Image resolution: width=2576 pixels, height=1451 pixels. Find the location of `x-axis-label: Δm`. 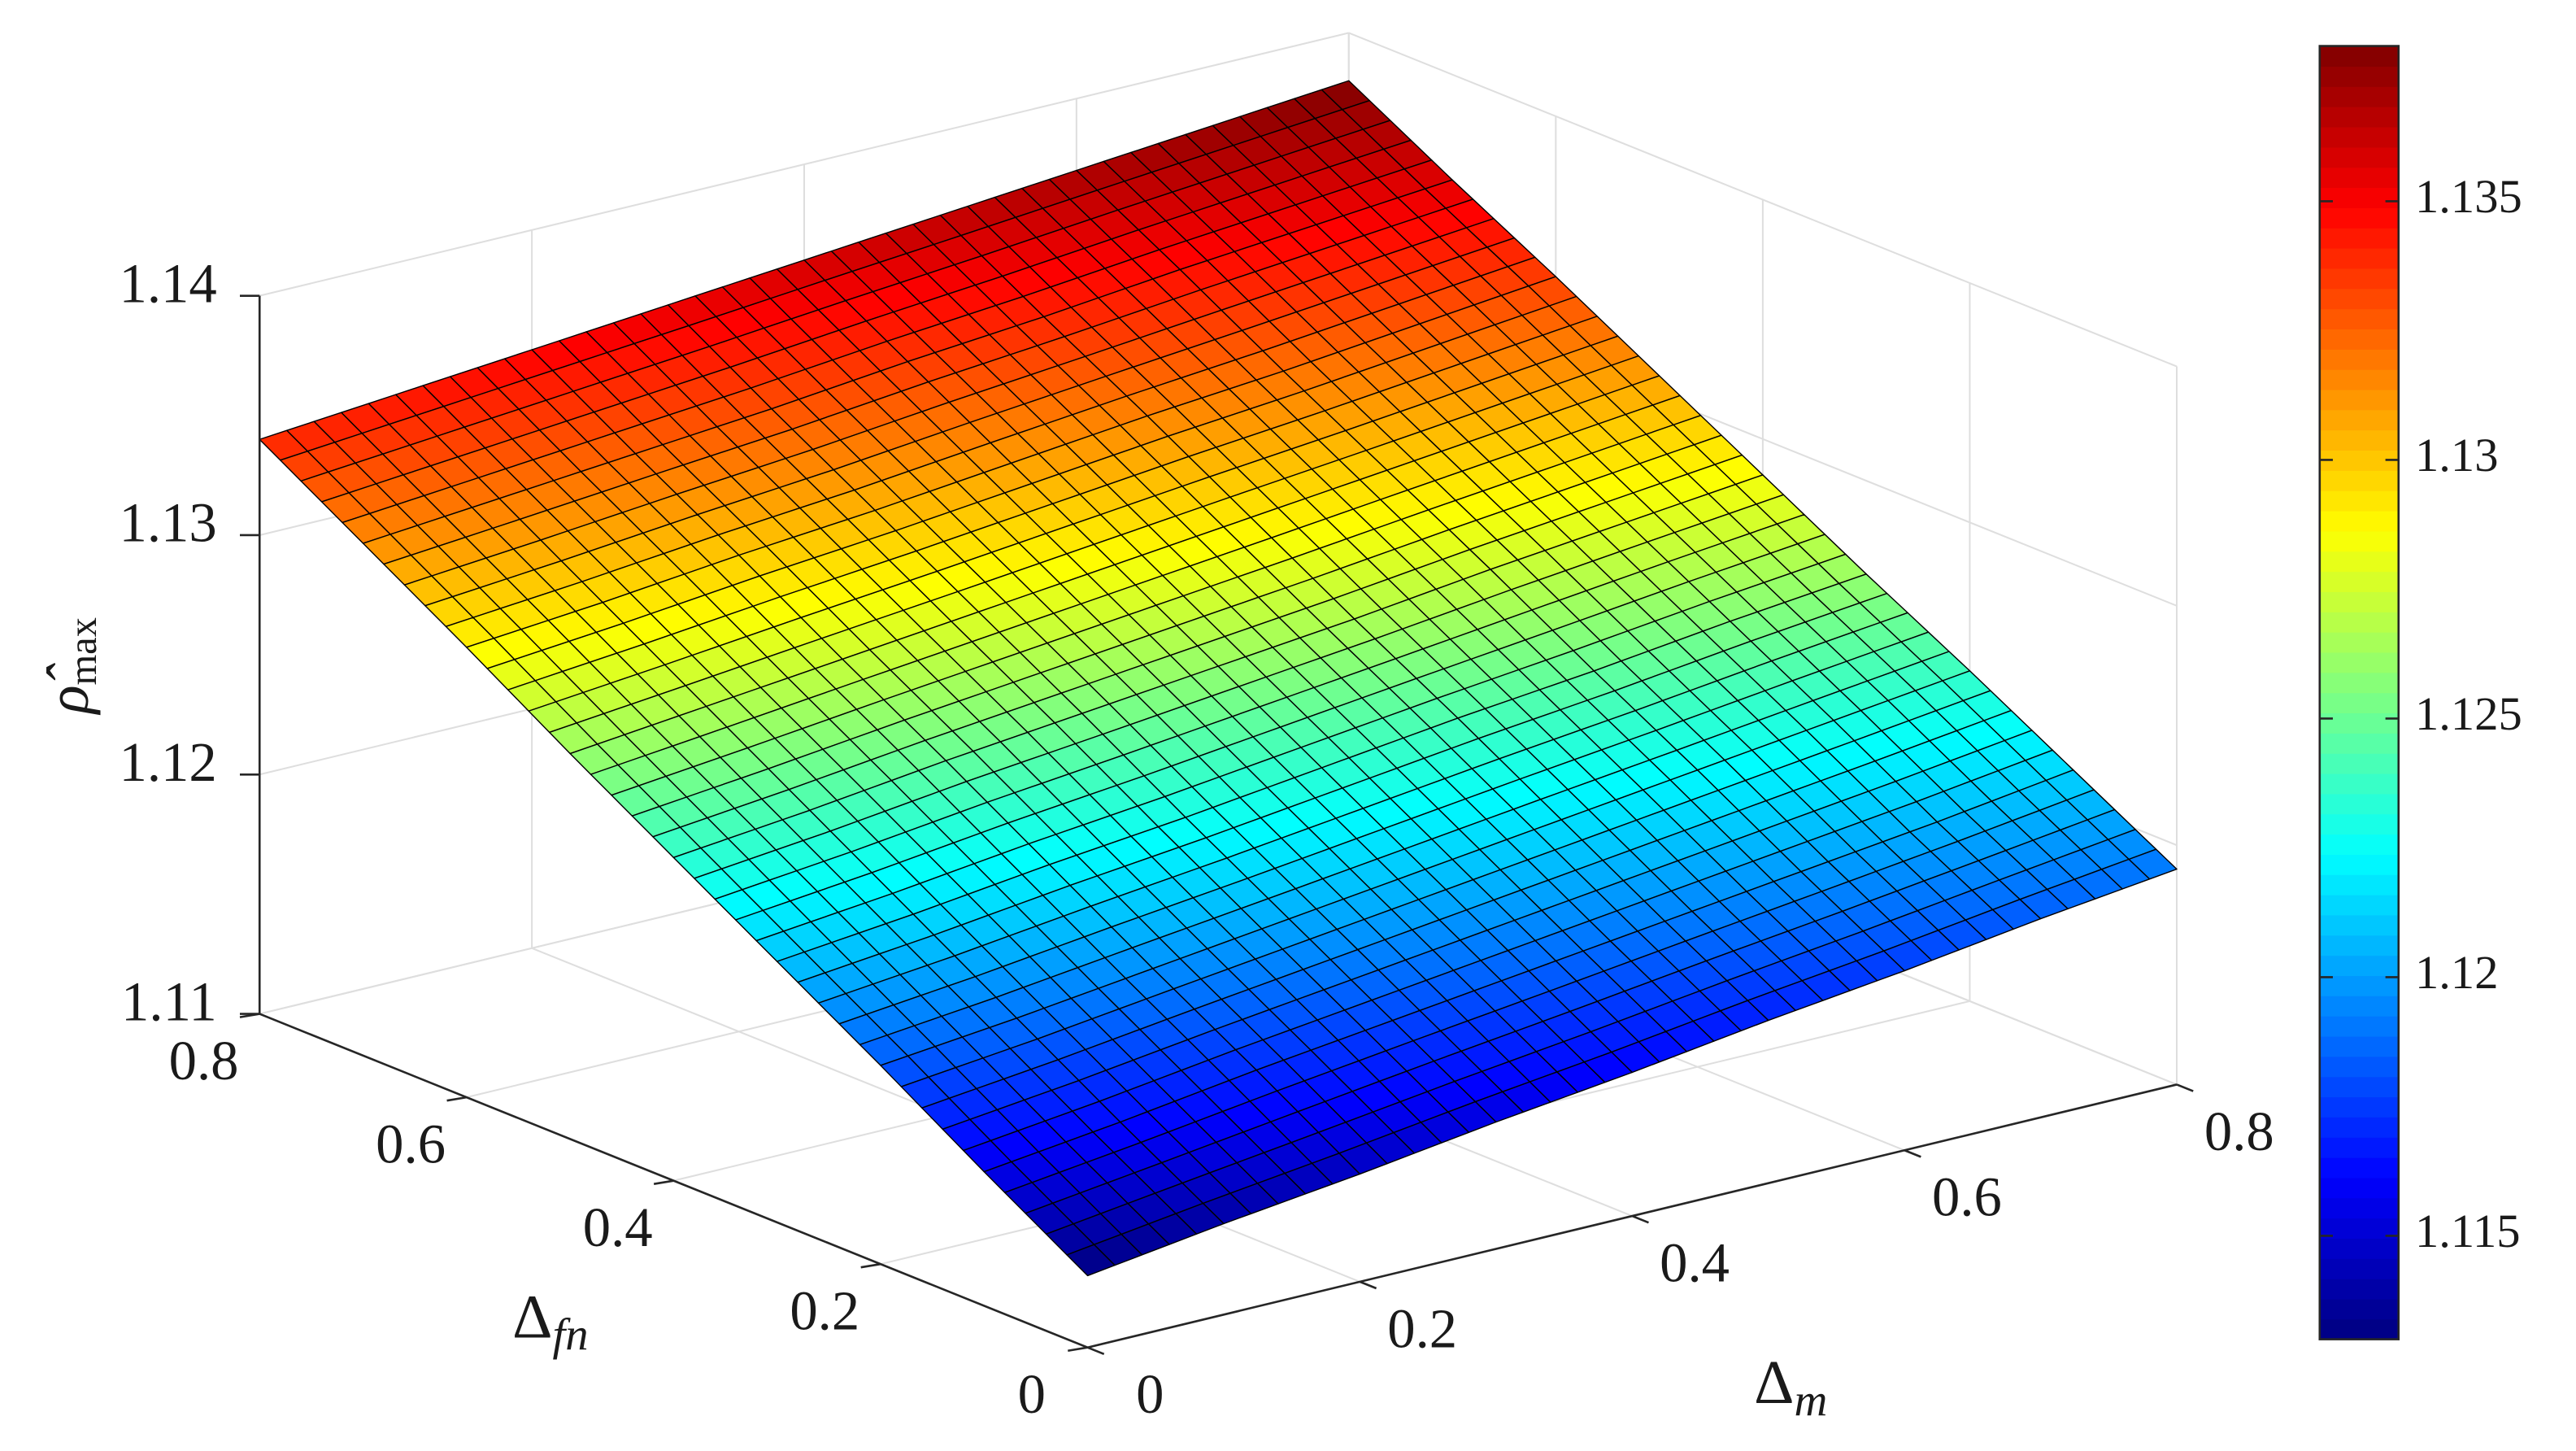

x-axis-label: Δm is located at coordinates (1791, 1388).